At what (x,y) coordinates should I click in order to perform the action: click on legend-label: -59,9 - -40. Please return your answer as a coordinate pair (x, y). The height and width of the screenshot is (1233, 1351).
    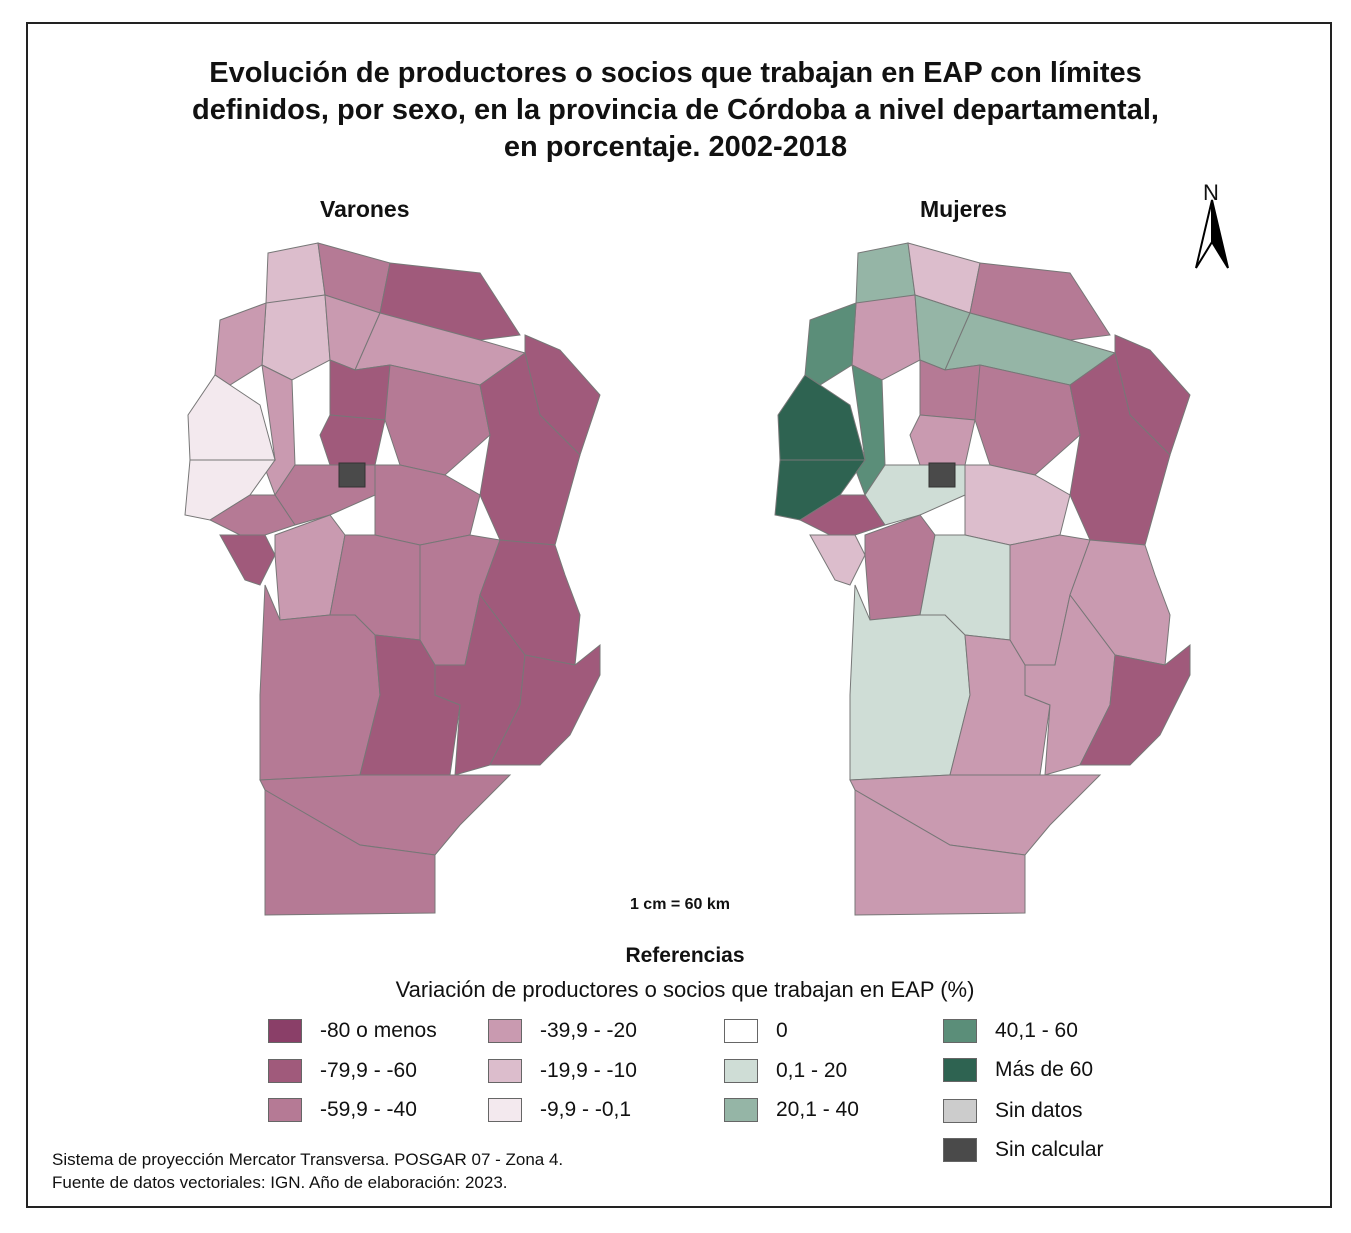
    Looking at the image, I should click on (368, 1109).